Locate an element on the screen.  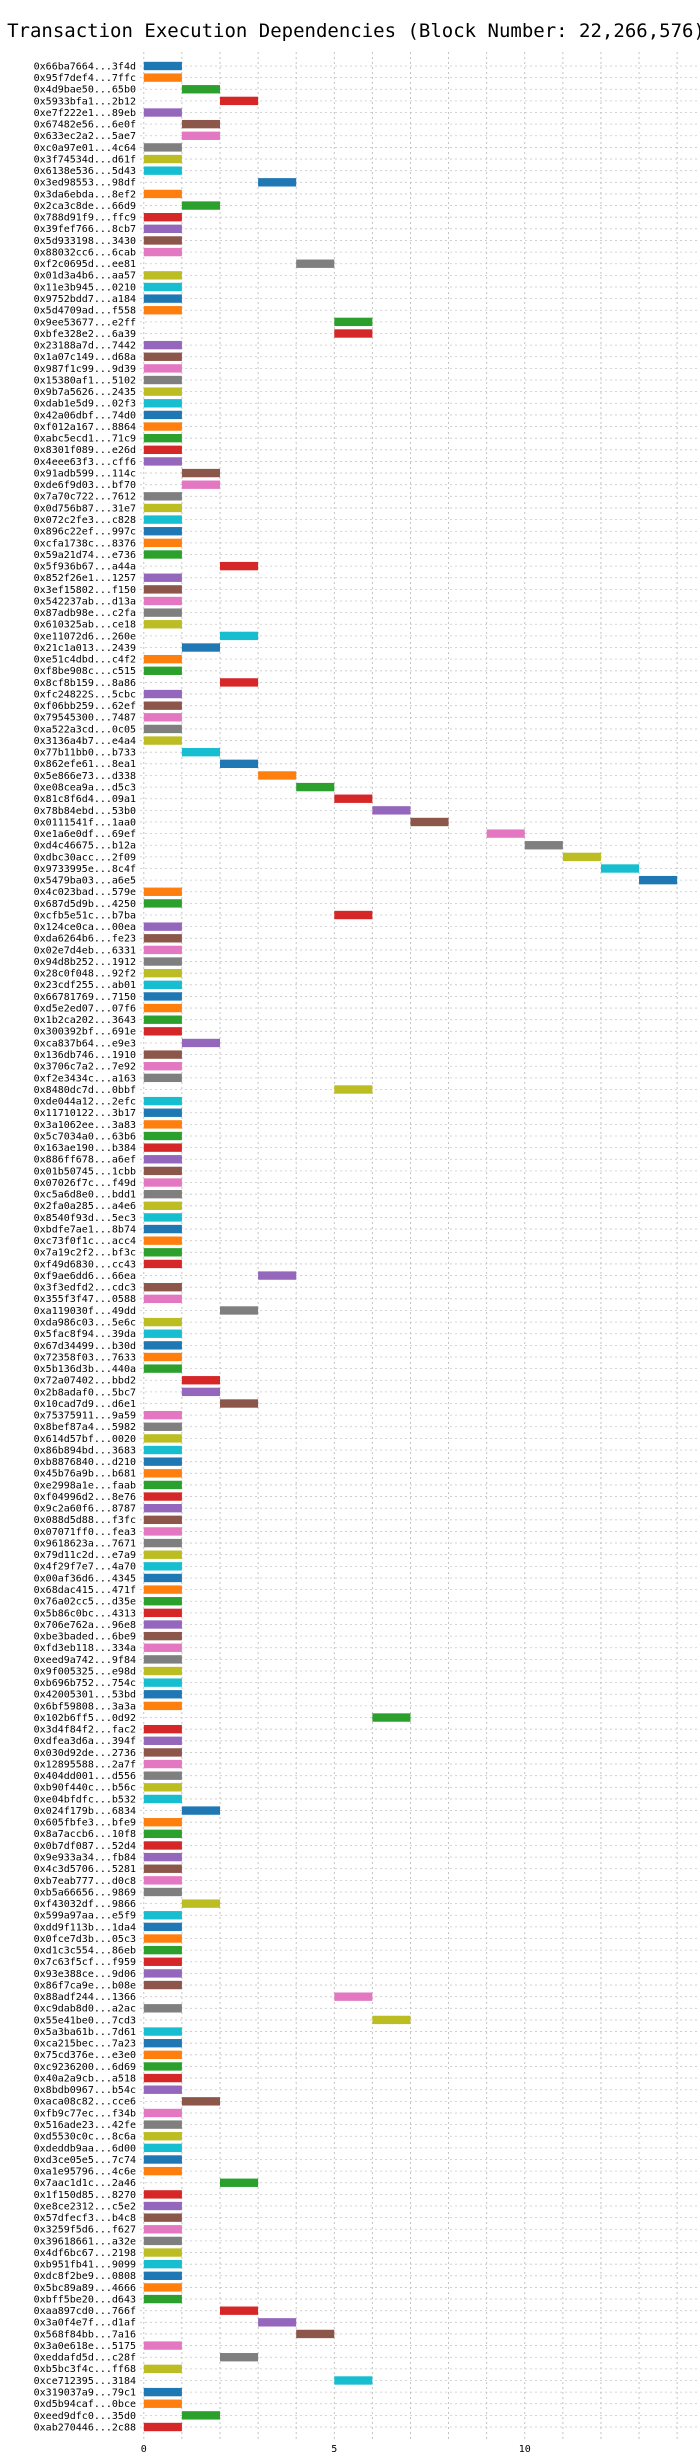
tx-label: 0x088d5d88...f3fc is located at coordinates (85, 1520).